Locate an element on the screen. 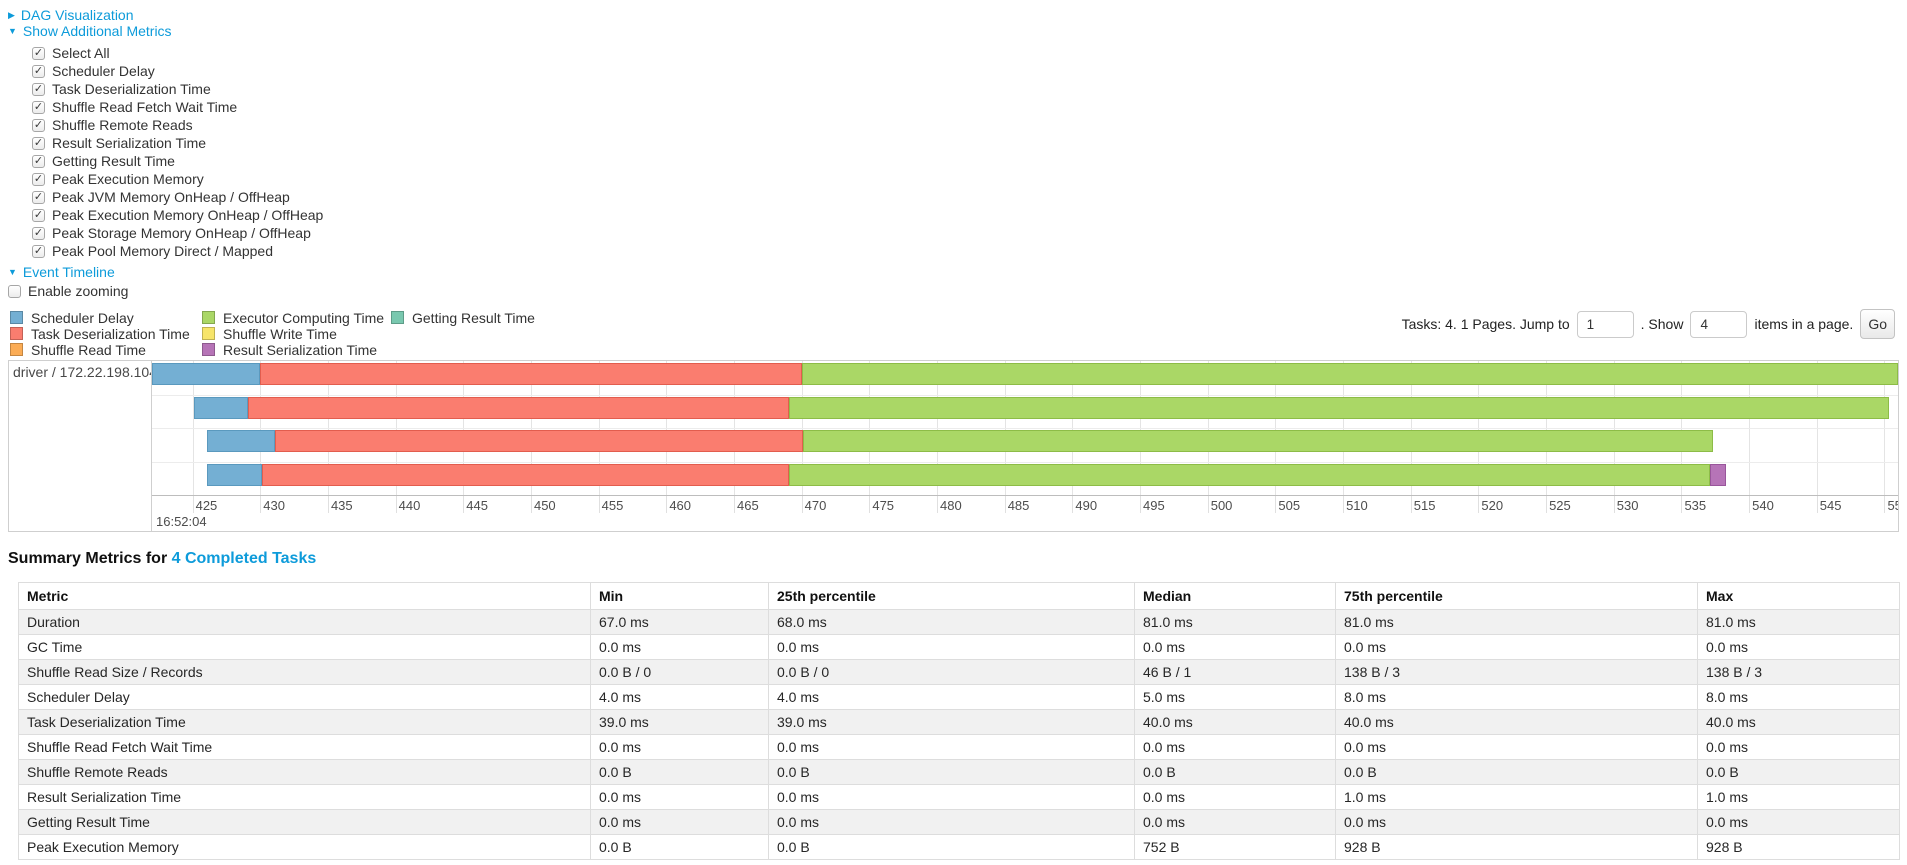 The image size is (1907, 865). legend-item: Shuffle Read Time is located at coordinates (106, 349).